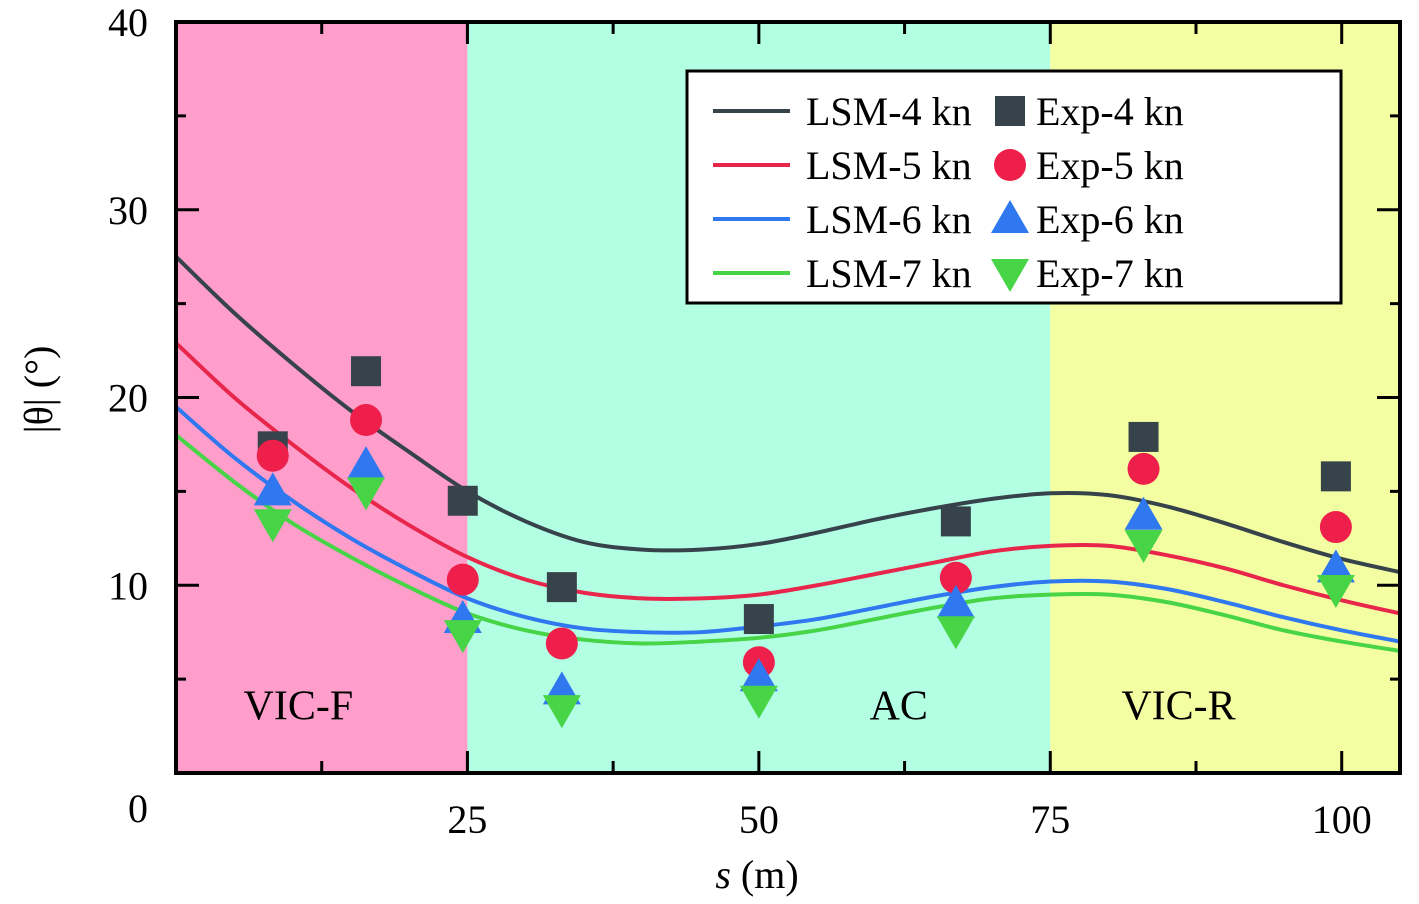 The width and height of the screenshot is (1419, 904). I want to click on legend-label: Exp-4 kn, so click(1110, 111).